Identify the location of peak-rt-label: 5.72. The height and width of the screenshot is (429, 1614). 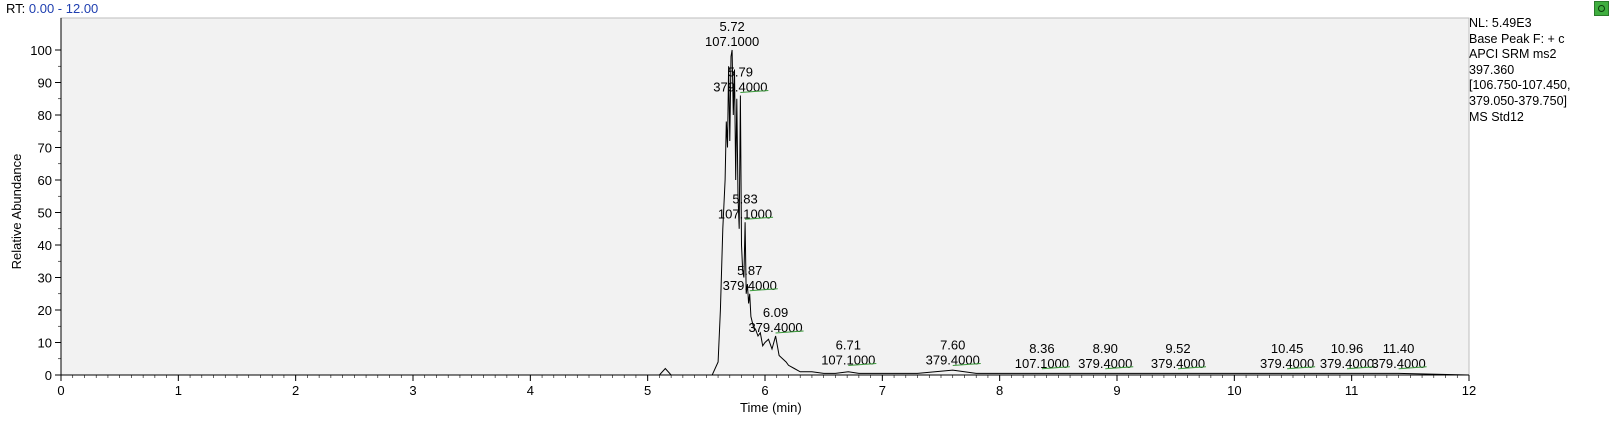
(731, 26).